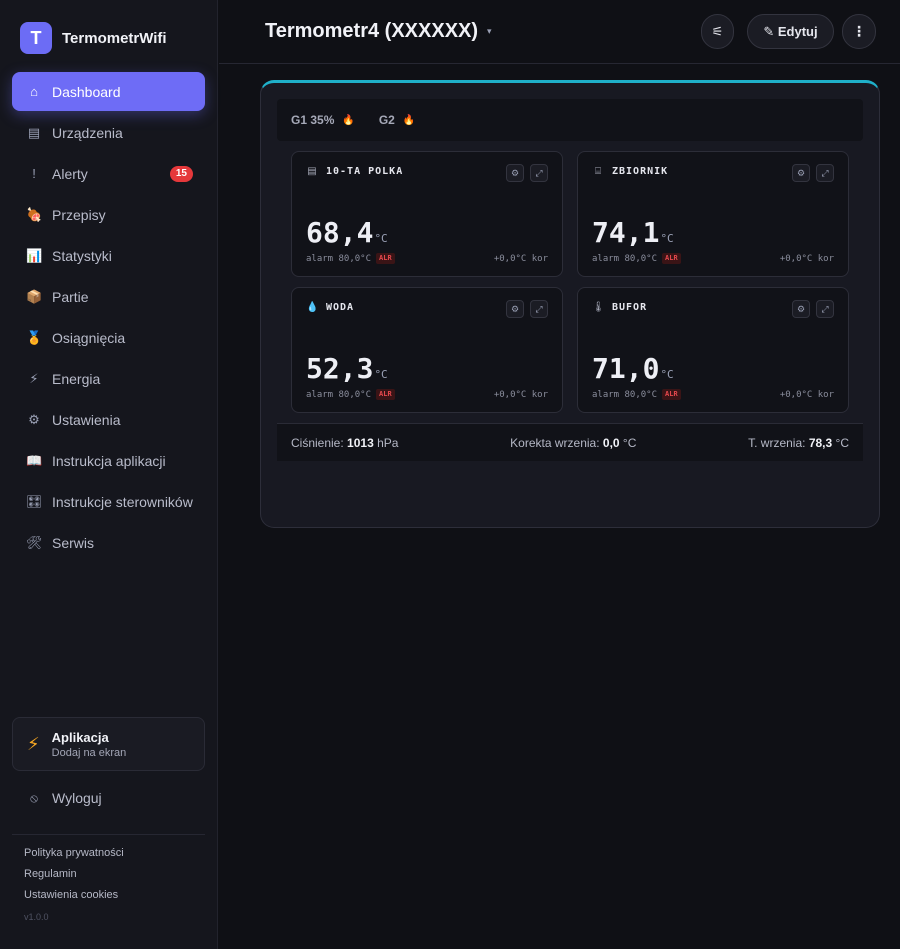  What do you see at coordinates (82, 255) in the screenshot?
I see `sidebar-item-label: Statystyki` at bounding box center [82, 255].